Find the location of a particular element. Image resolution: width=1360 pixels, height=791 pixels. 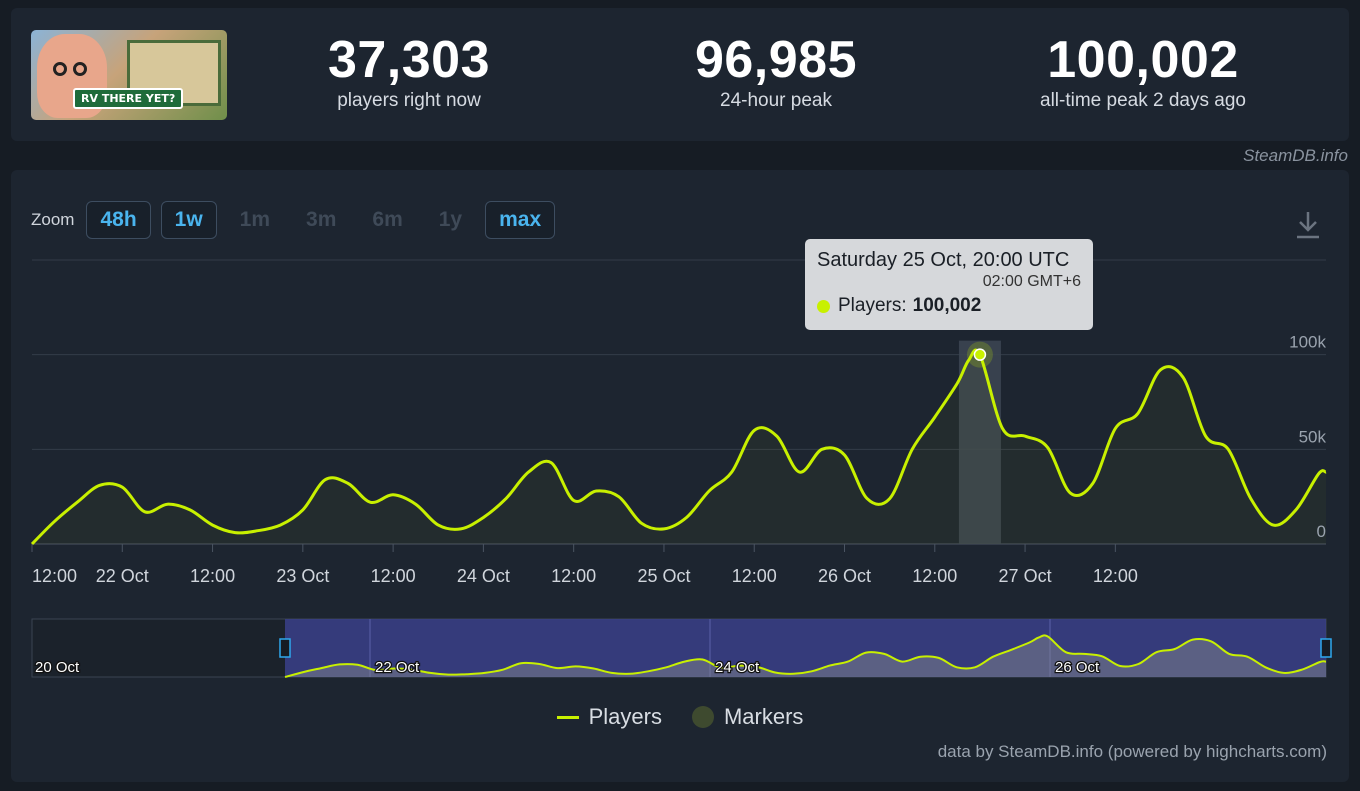

stat-current: 37,303 players right now is located at coordinates (409, 72).